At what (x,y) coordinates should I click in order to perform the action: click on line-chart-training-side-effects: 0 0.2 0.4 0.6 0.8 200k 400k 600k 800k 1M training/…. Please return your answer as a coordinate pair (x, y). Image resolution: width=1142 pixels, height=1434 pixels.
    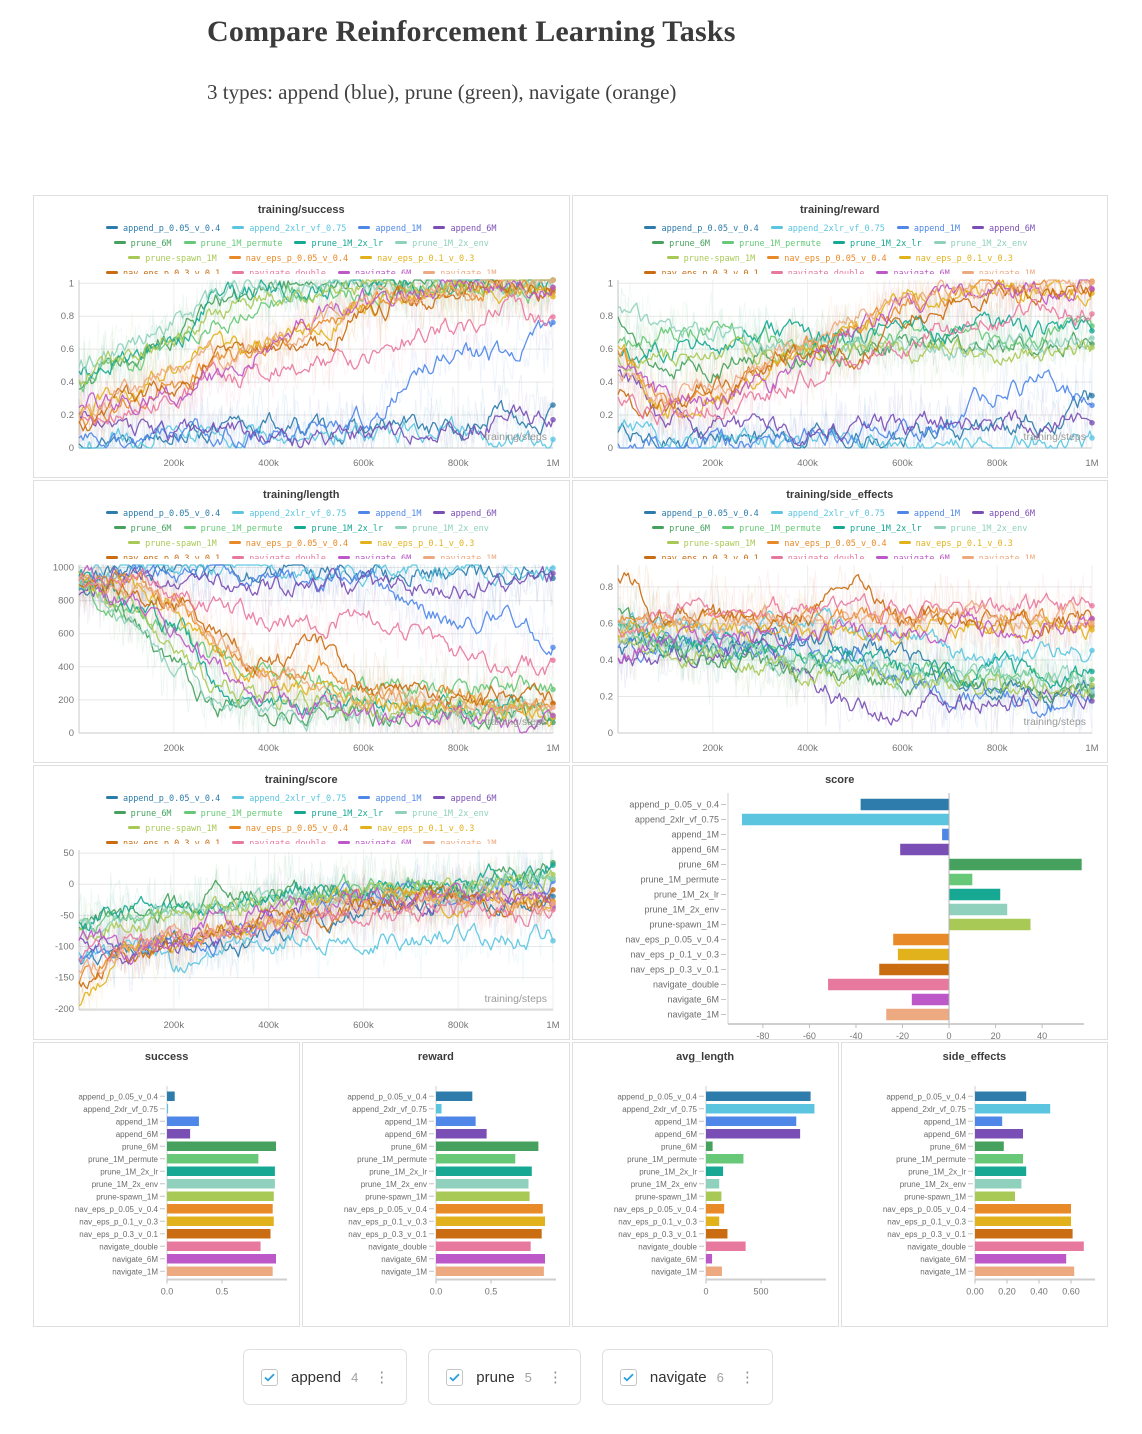
    Looking at the image, I should click on (840, 659).